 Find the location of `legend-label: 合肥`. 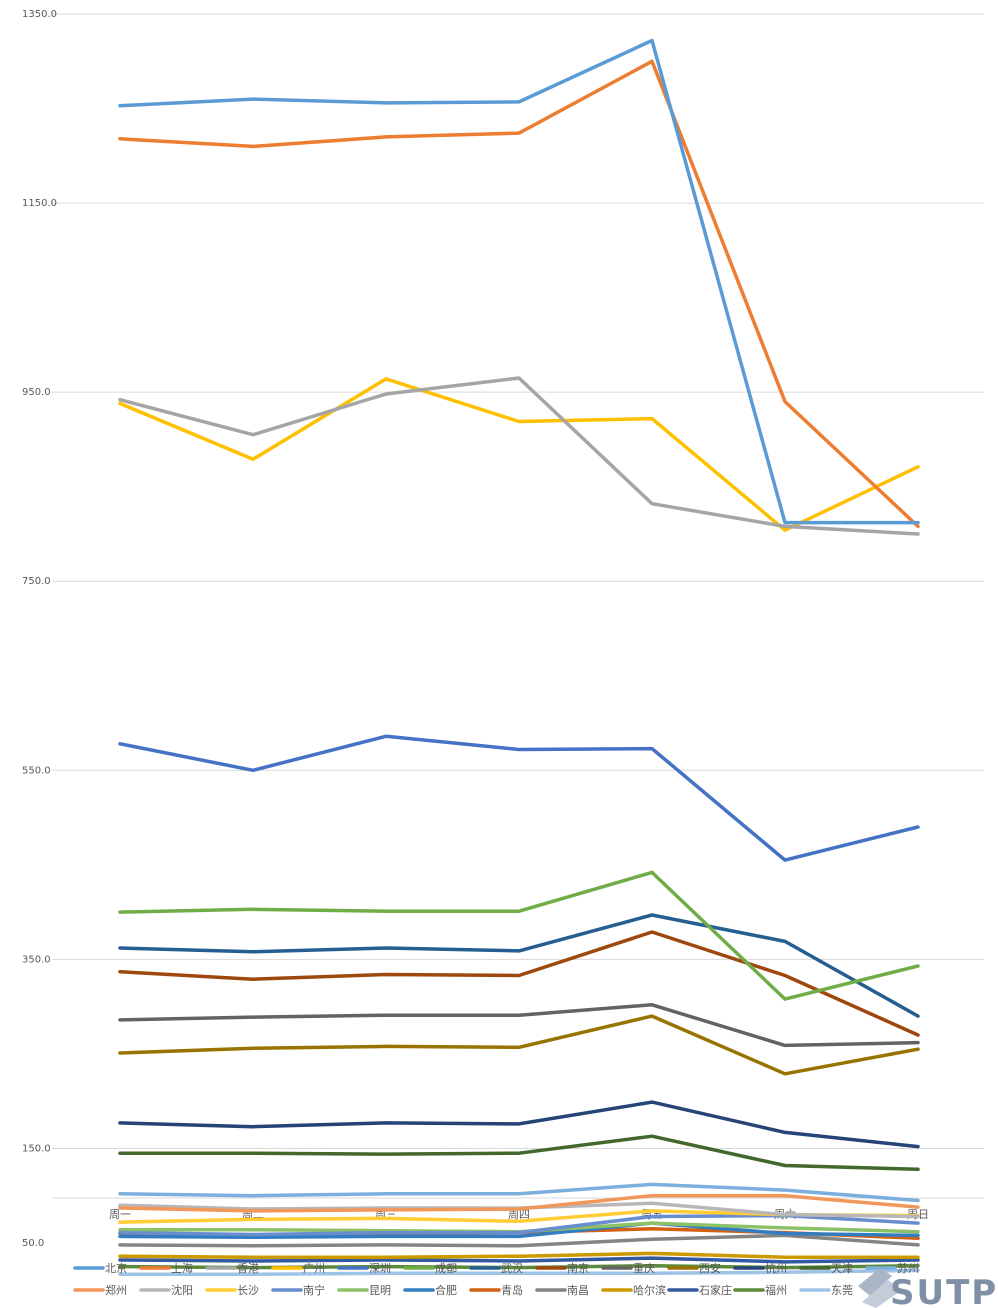

legend-label: 合肥 is located at coordinates (446, 1290).